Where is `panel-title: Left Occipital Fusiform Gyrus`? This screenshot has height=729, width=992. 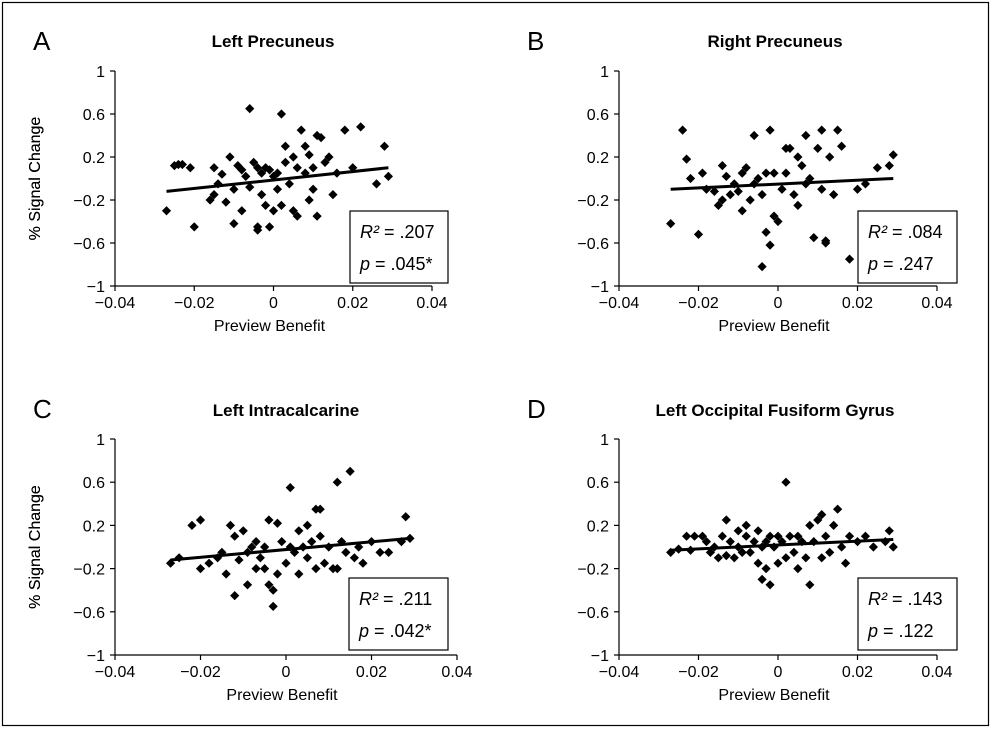 panel-title: Left Occipital Fusiform Gyrus is located at coordinates (775, 410).